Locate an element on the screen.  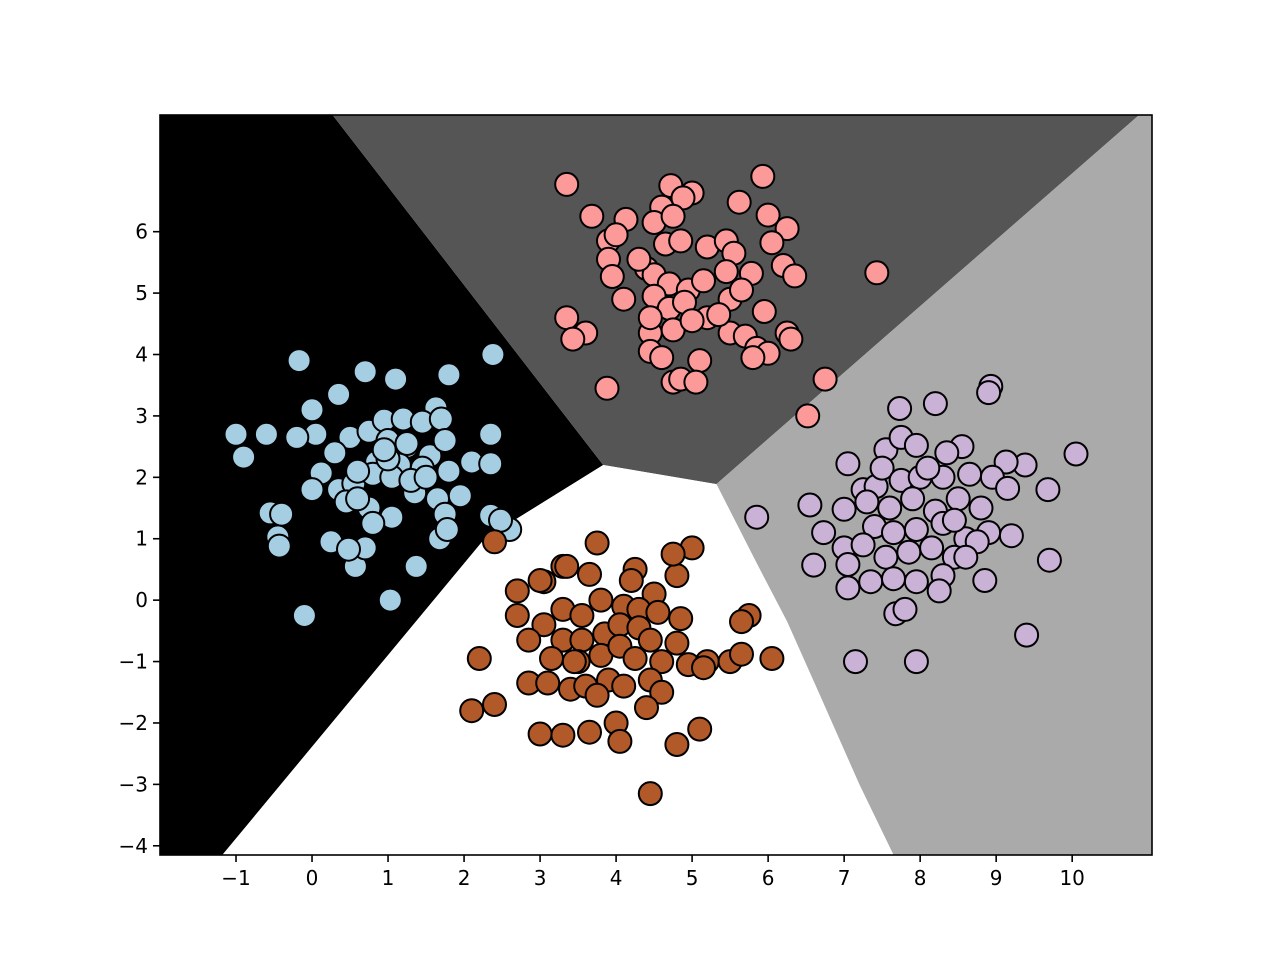
x-tick-label: 1 is located at coordinates (388, 878).